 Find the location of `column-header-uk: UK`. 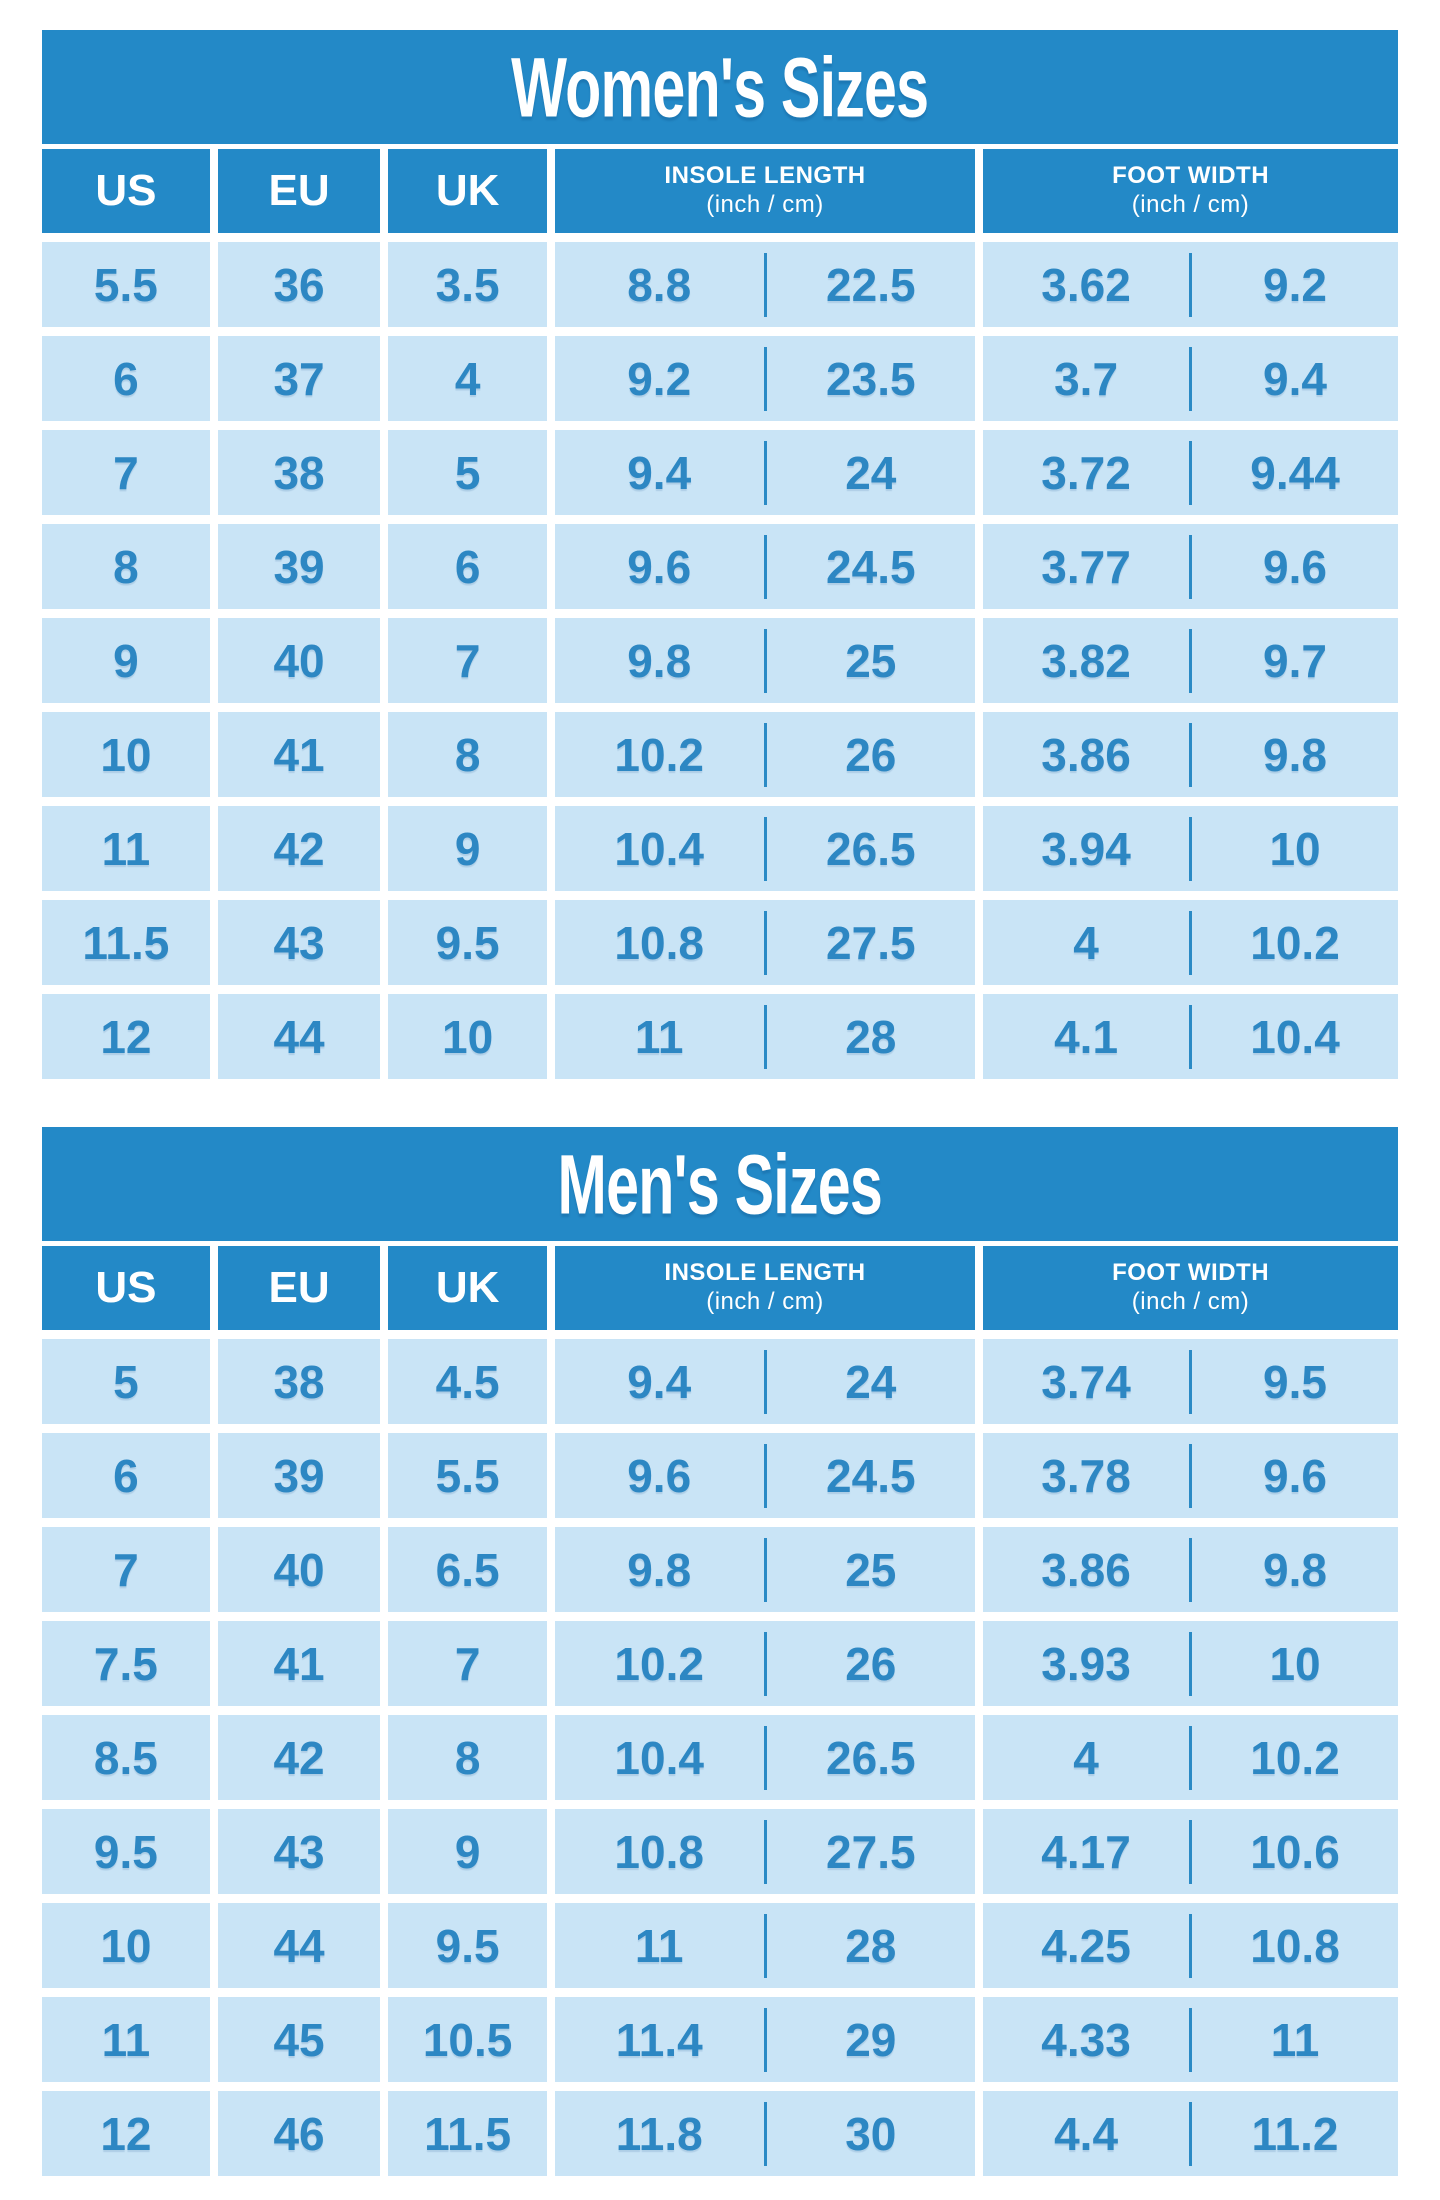

column-header-uk: UK is located at coordinates (467, 191).